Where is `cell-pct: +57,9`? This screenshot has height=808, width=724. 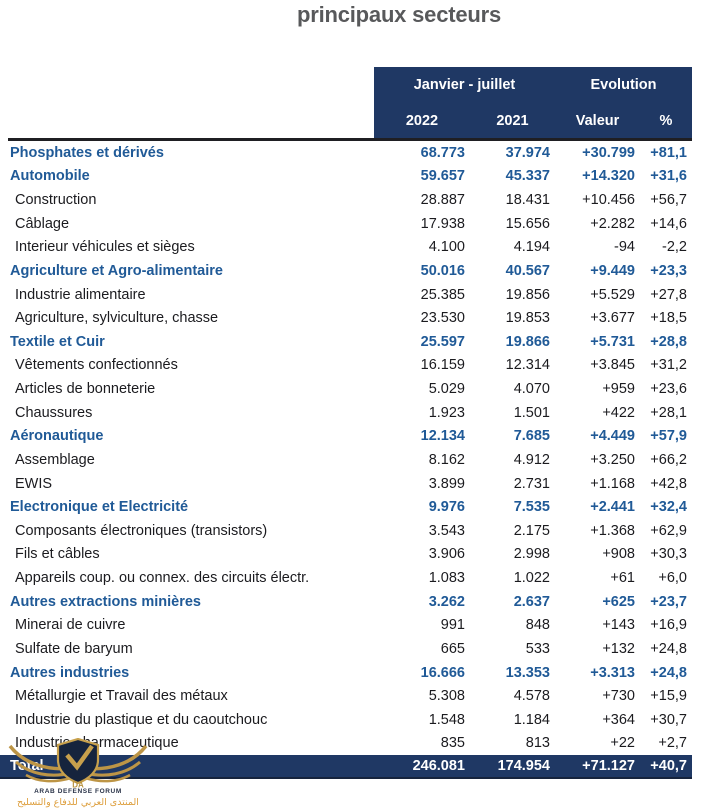
cell-pct: +57,9 is located at coordinates (668, 436).